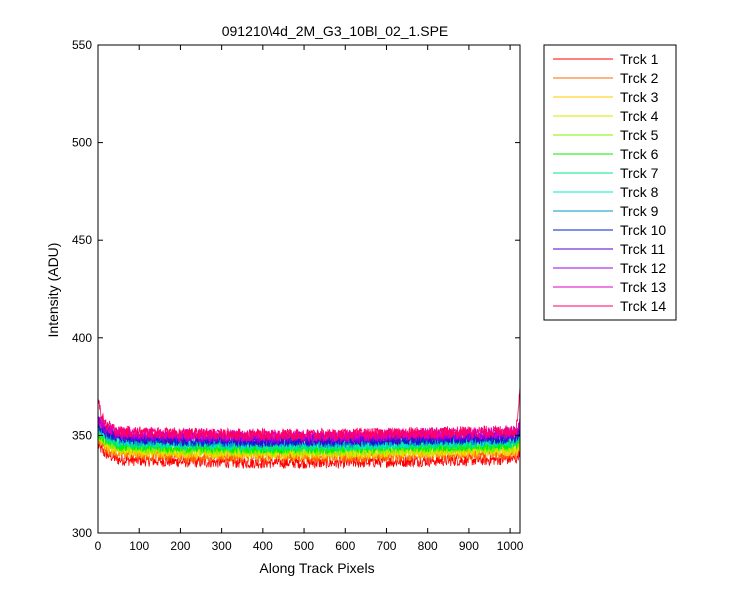  I want to click on x-tick-label: 900, so click(469, 546).